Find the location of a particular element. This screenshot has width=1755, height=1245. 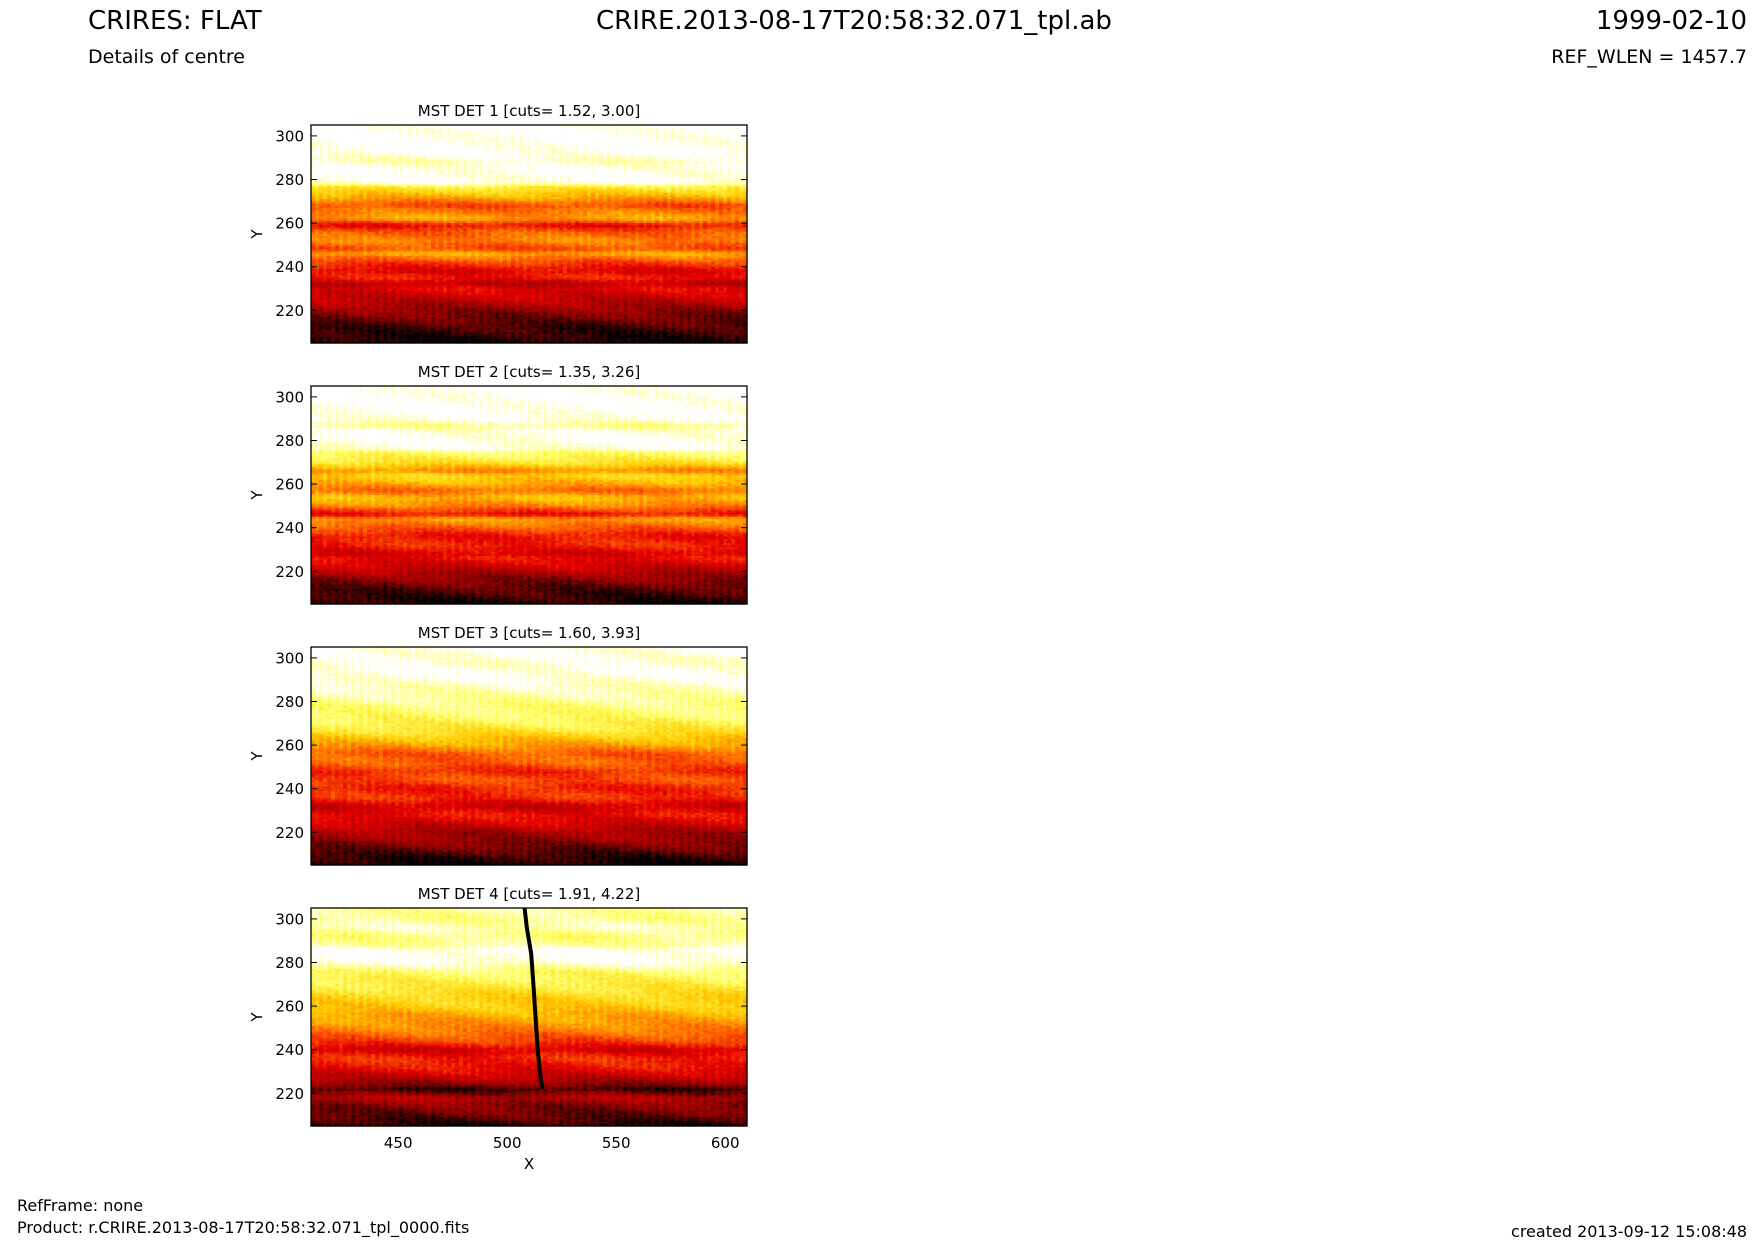

x-tick-label: 500 is located at coordinates (507, 1143).